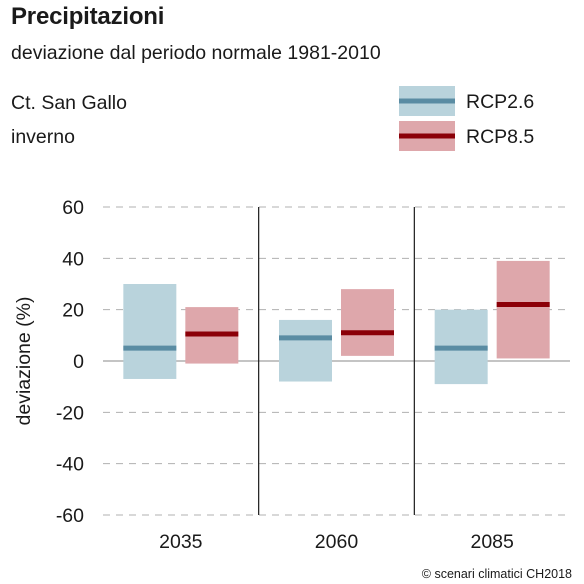 The width and height of the screenshot is (584, 584). I want to click on range-box-rcp85-2060, so click(367, 322).